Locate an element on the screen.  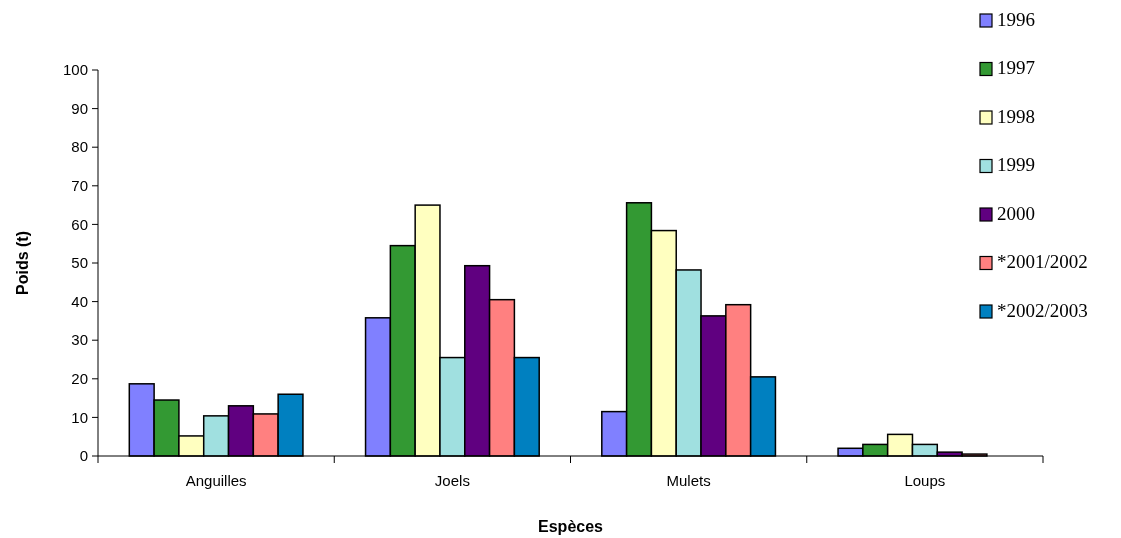
y-tick-label: 50 is located at coordinates (79, 263).